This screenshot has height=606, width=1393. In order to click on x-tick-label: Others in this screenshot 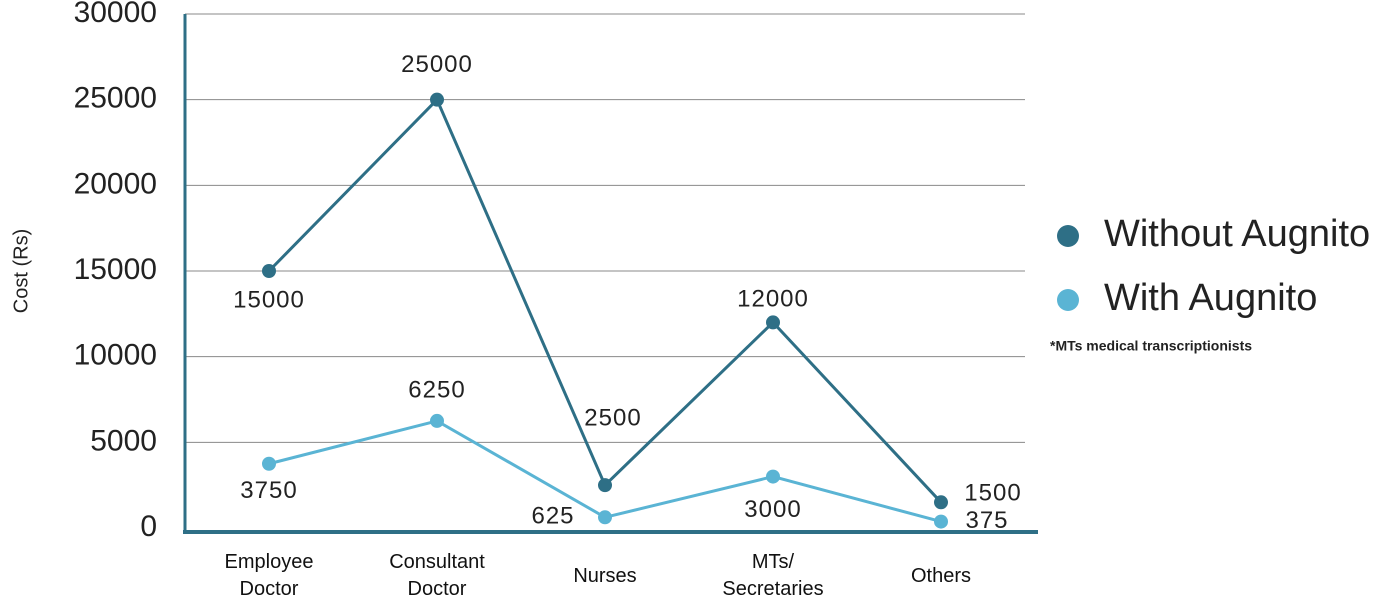, I will do `click(941, 575)`.